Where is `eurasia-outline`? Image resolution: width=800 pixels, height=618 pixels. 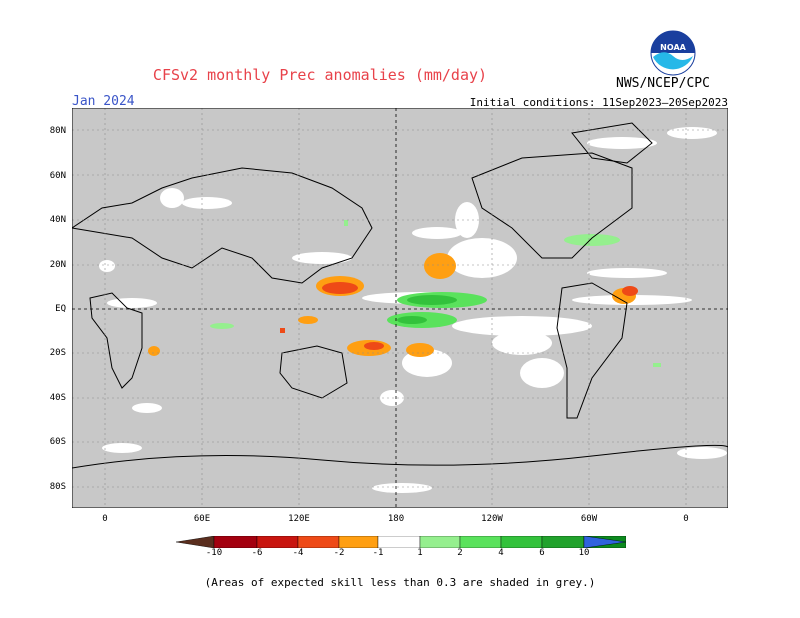 eurasia-outline is located at coordinates (222, 225).